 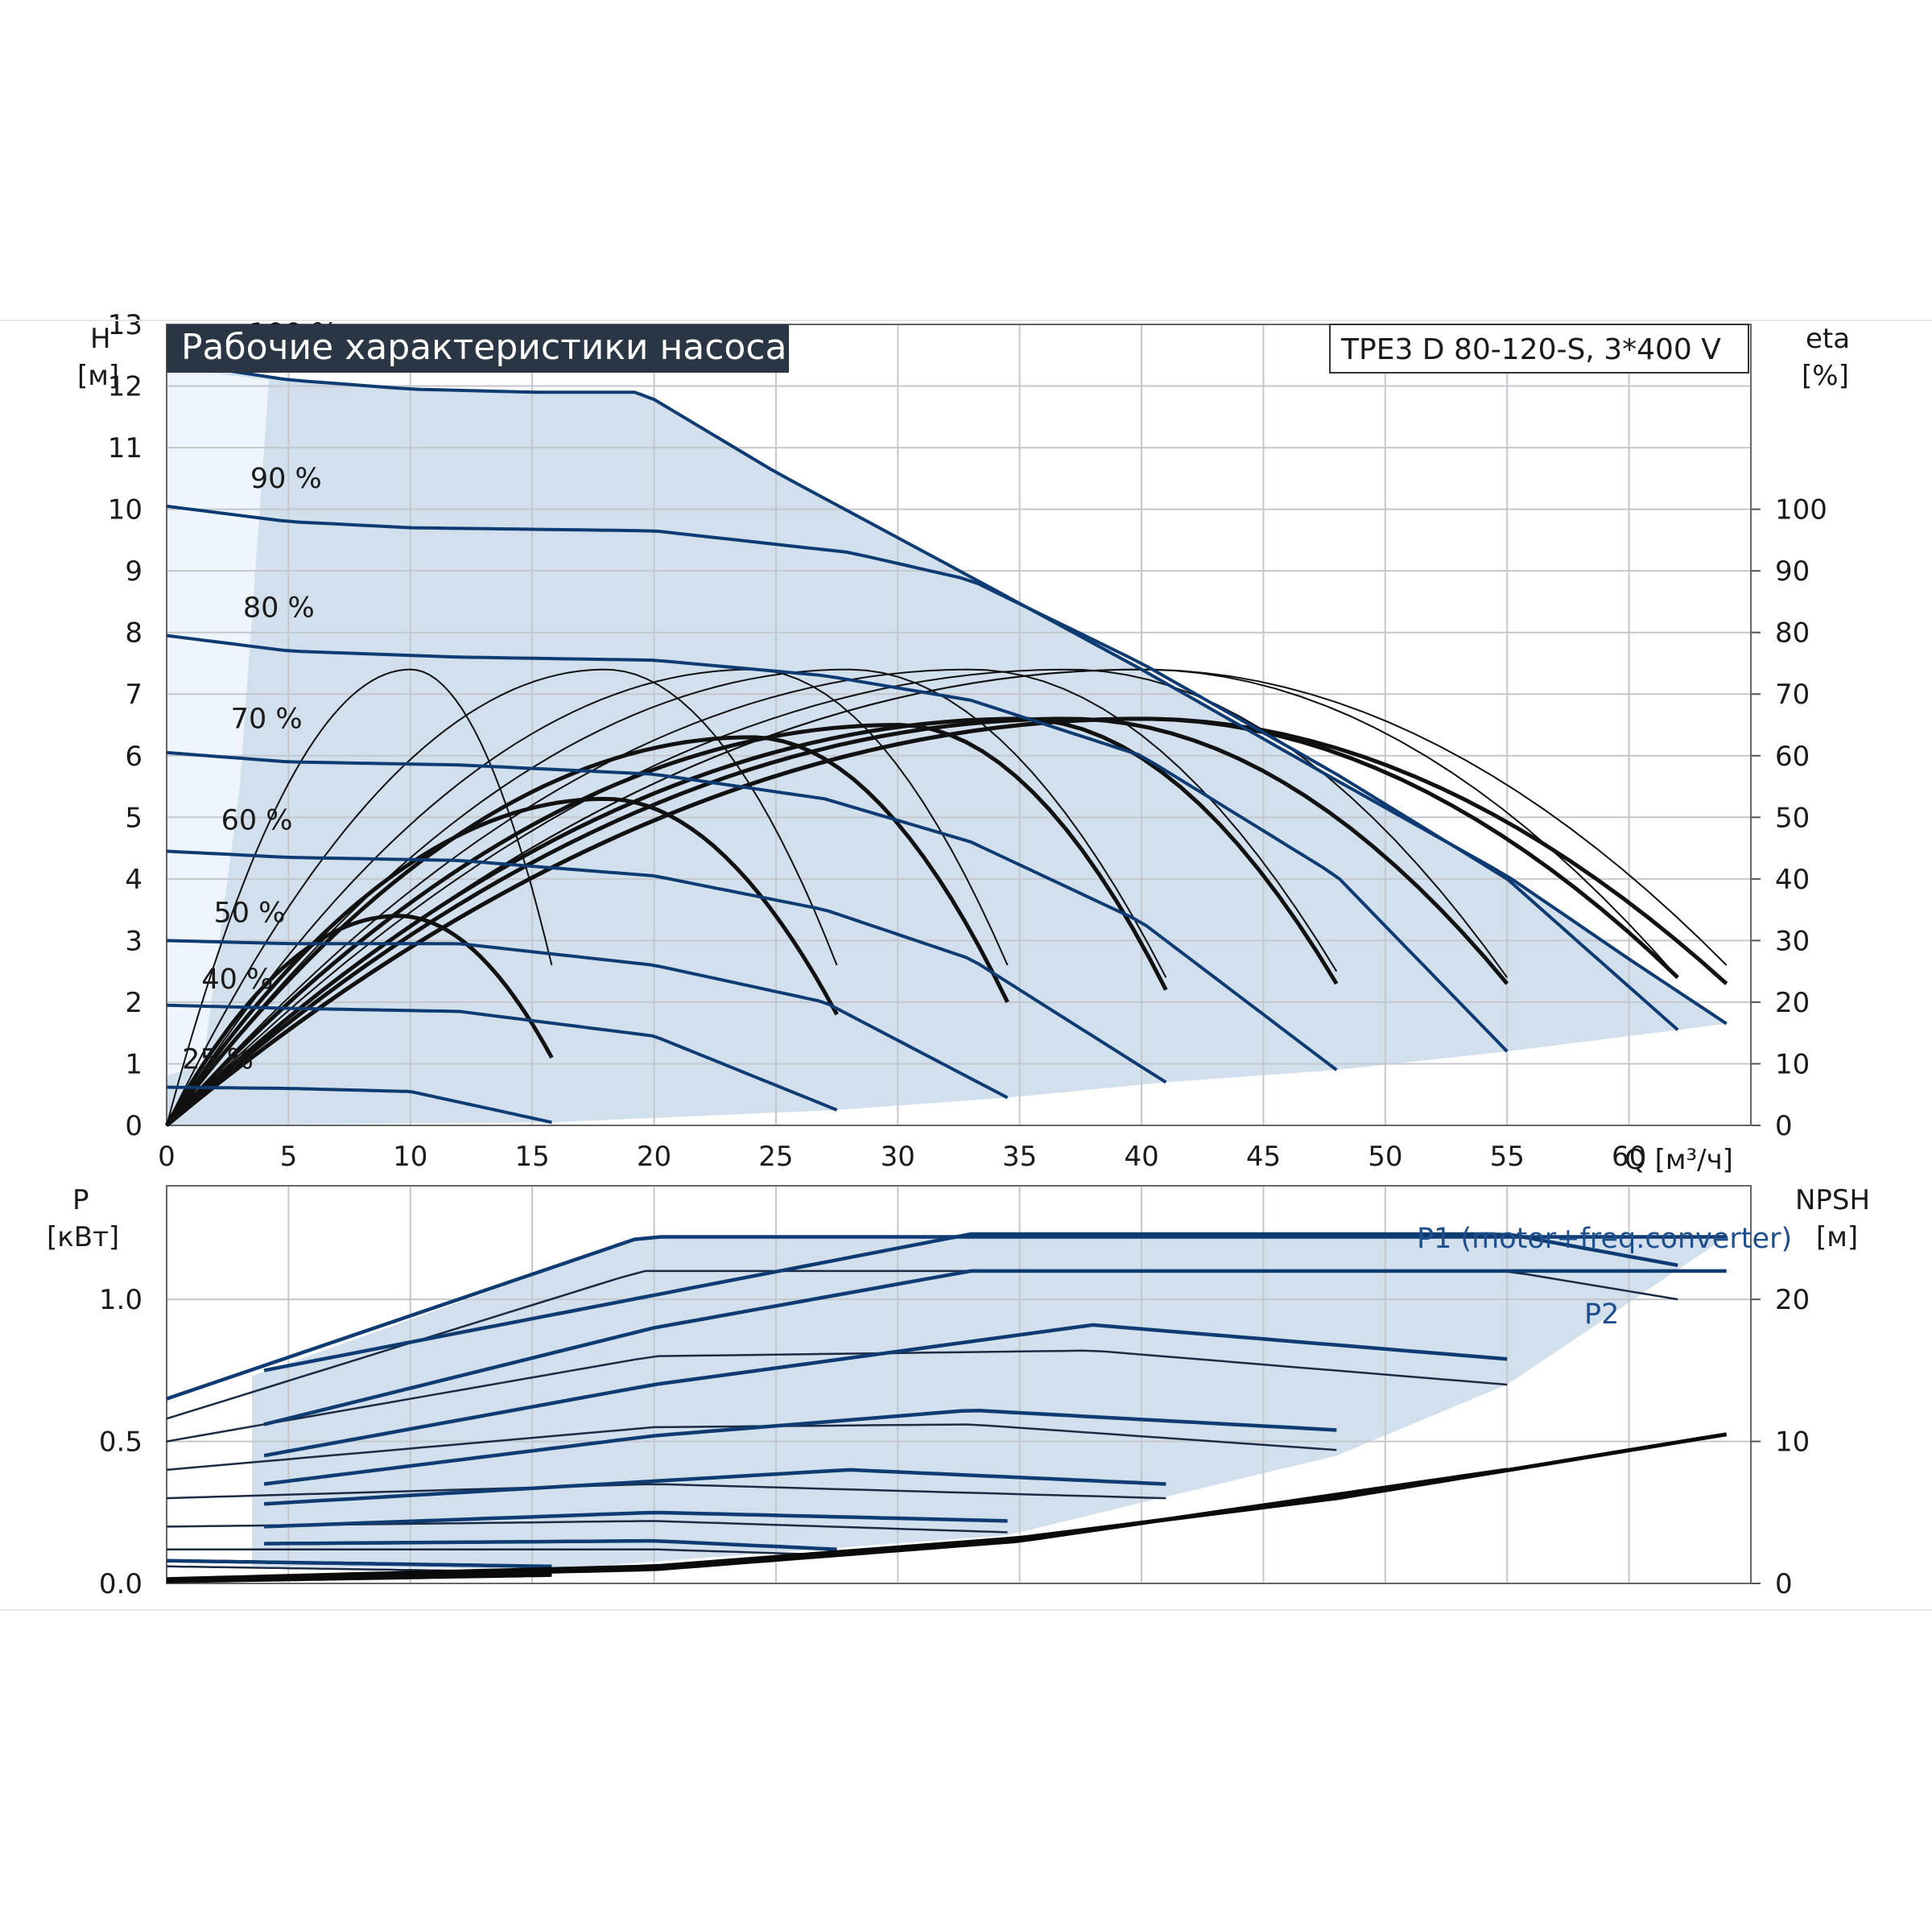 What do you see at coordinates (125, 448) in the screenshot?
I see `top-y-tick-label: 11` at bounding box center [125, 448].